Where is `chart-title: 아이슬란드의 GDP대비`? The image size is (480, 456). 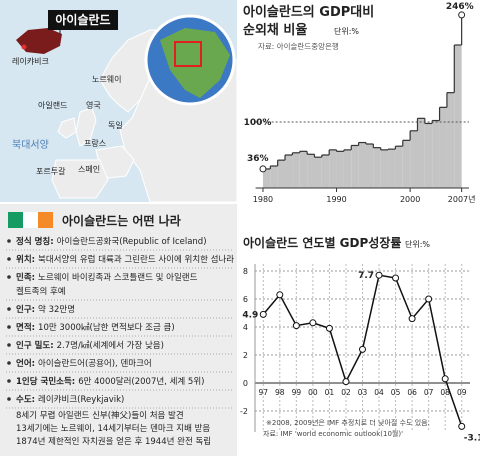
chart-title: 아이슬란드의 GDP대비 is located at coordinates (308, 12).